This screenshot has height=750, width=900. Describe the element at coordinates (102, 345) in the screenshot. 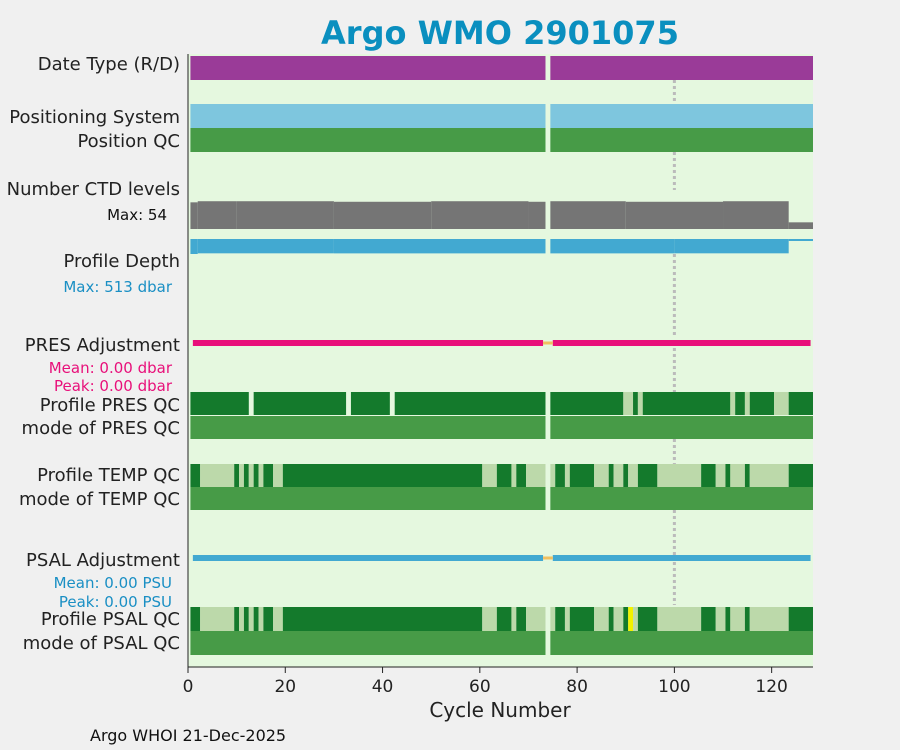

I see `row-label-pres-adjustment: PRES Adjustment` at that location.